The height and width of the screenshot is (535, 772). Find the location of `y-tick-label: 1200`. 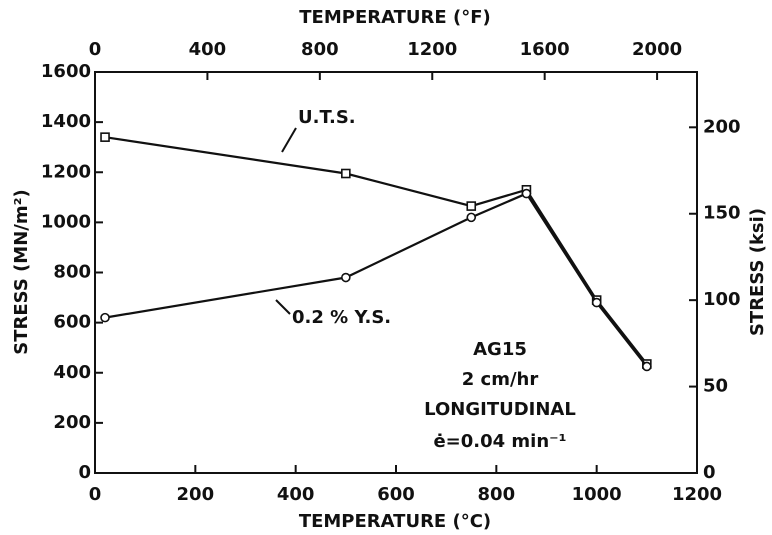

y-tick-label: 1200 is located at coordinates (66, 171).